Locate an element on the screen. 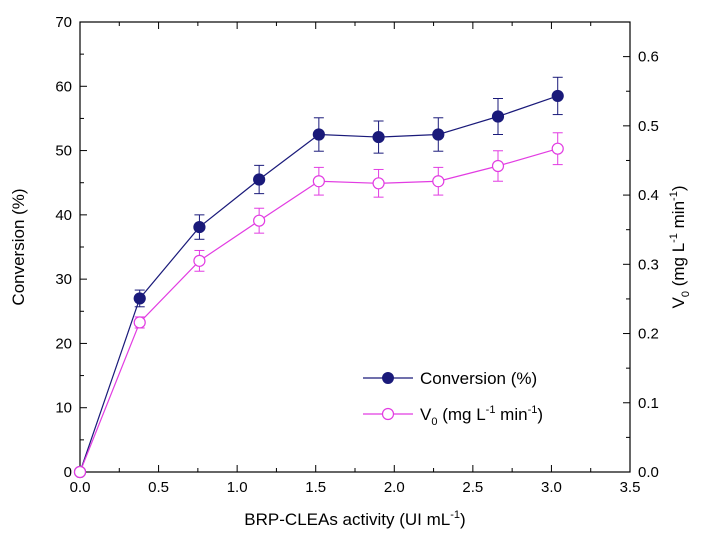 The width and height of the screenshot is (706, 550). legend-v0-marker is located at coordinates (388, 414).